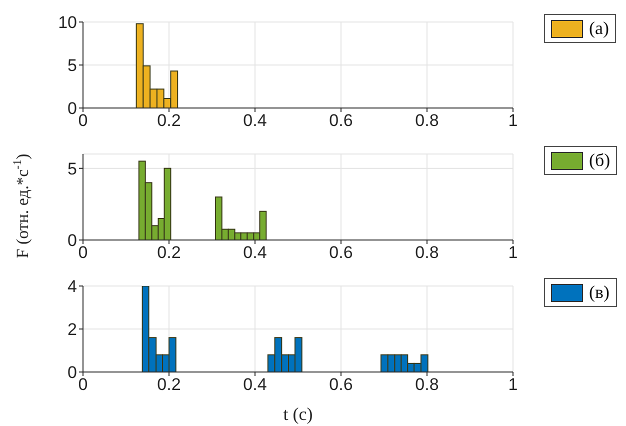 Image resolution: width=626 pixels, height=426 pixels. What do you see at coordinates (599, 160) in the screenshot?
I see `legend-label: (б)` at bounding box center [599, 160].